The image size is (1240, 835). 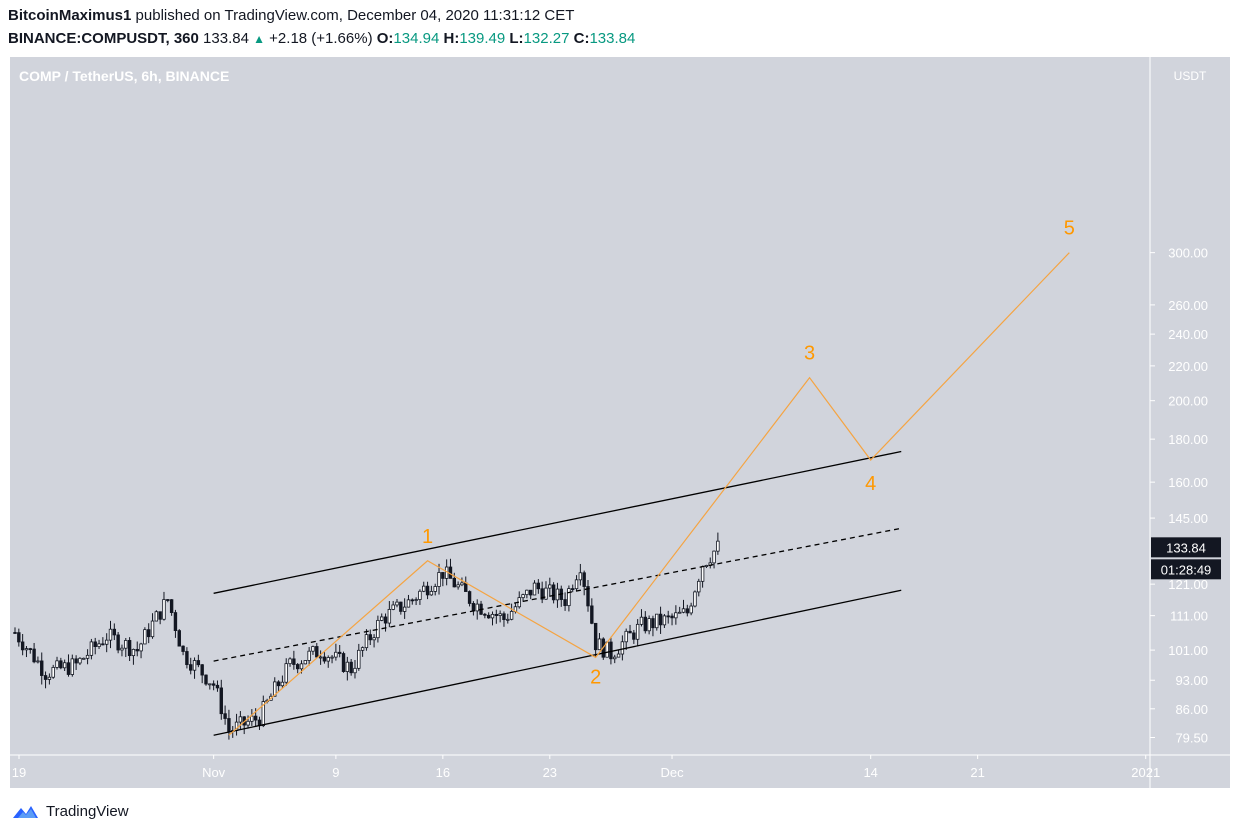 I want to click on y-tick-label: 93.00, so click(x=1191, y=680).